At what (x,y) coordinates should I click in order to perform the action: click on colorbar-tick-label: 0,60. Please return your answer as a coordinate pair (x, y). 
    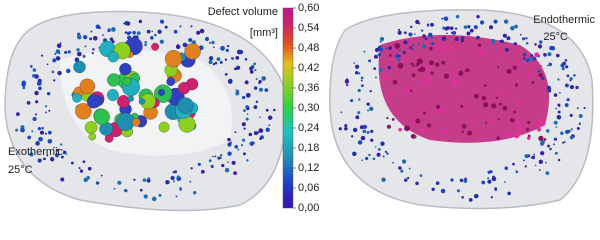
    Looking at the image, I should click on (308, 8).